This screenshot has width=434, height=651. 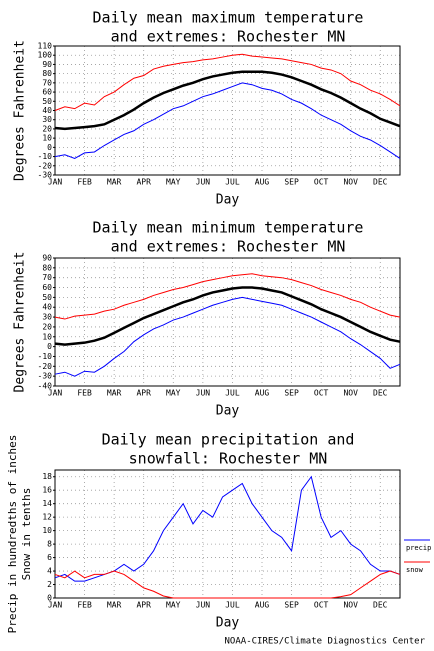 I want to click on y-tick-label: -40, so click(x=45, y=386).